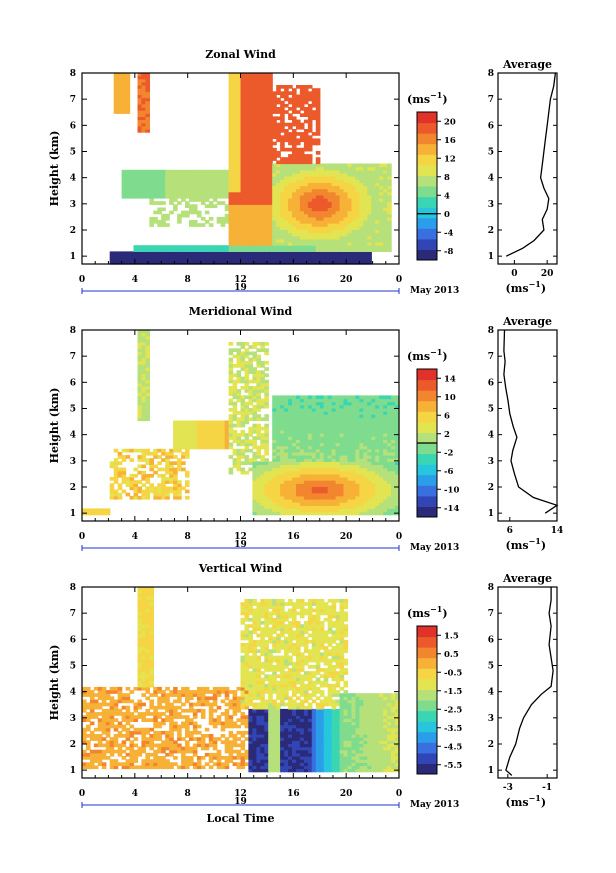 The width and height of the screenshot is (616, 873). Describe the element at coordinates (449, 472) in the screenshot. I see `colorbar-tick-label: -6` at that location.